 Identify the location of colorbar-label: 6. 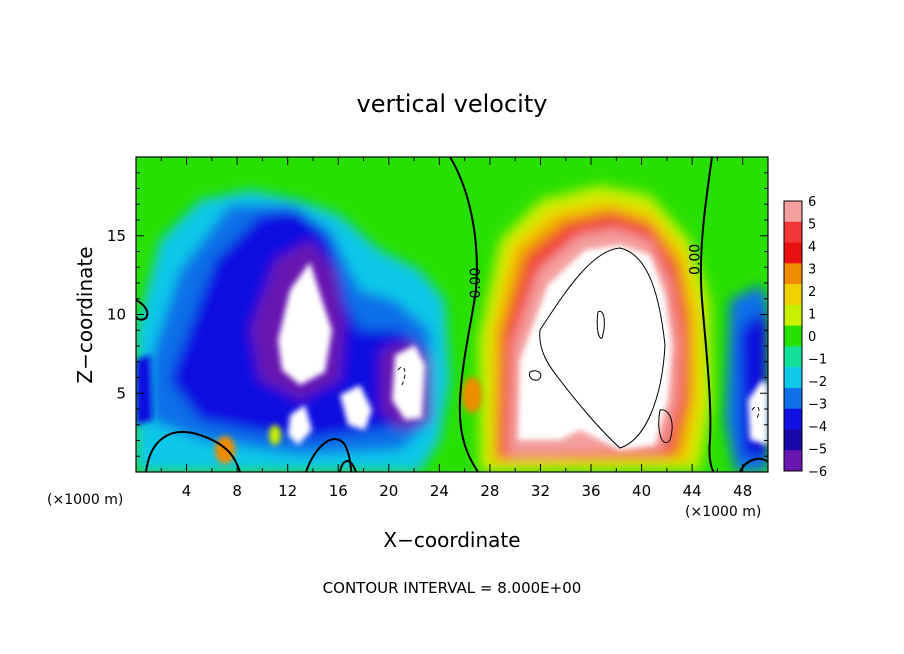
(812, 202).